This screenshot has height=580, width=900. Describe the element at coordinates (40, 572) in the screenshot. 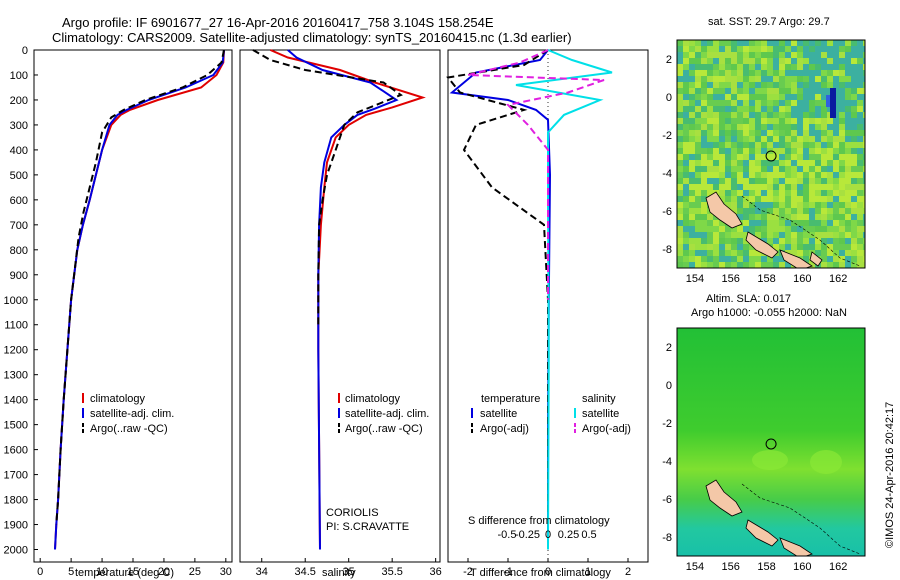

I see `x-tick-label: 0` at that location.